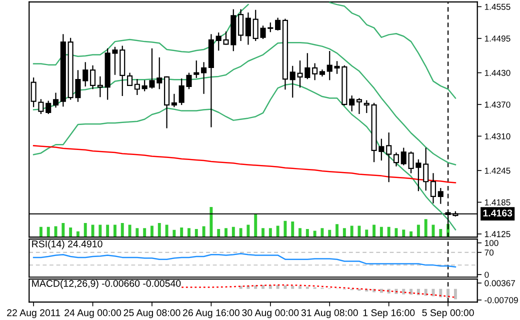  Describe the element at coordinates (152, 313) in the screenshot. I see `x-tick-label: 25 Aug 08:00` at that location.